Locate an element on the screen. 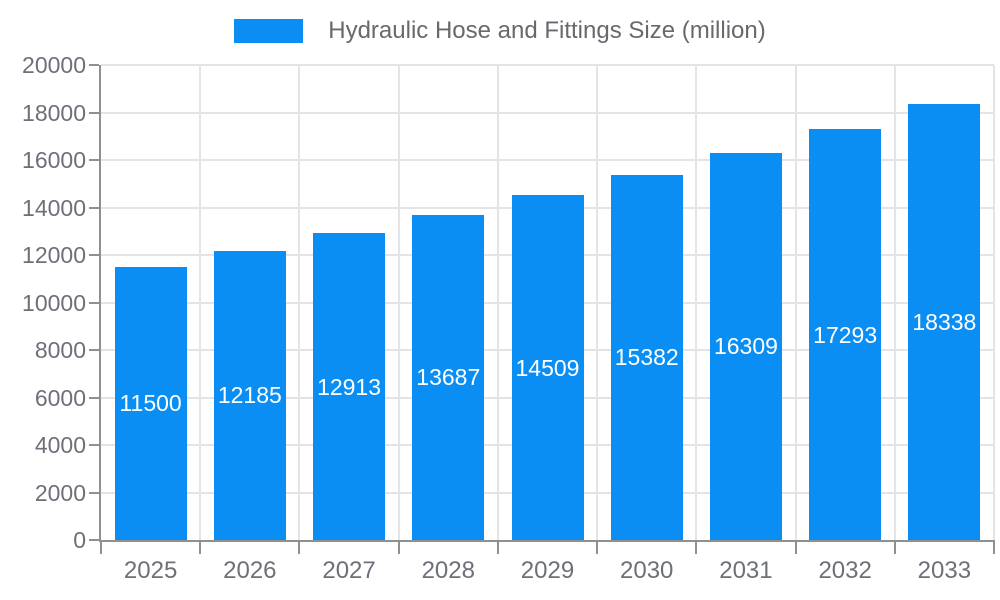 The width and height of the screenshot is (1000, 600). bar: 12185 is located at coordinates (249, 395).